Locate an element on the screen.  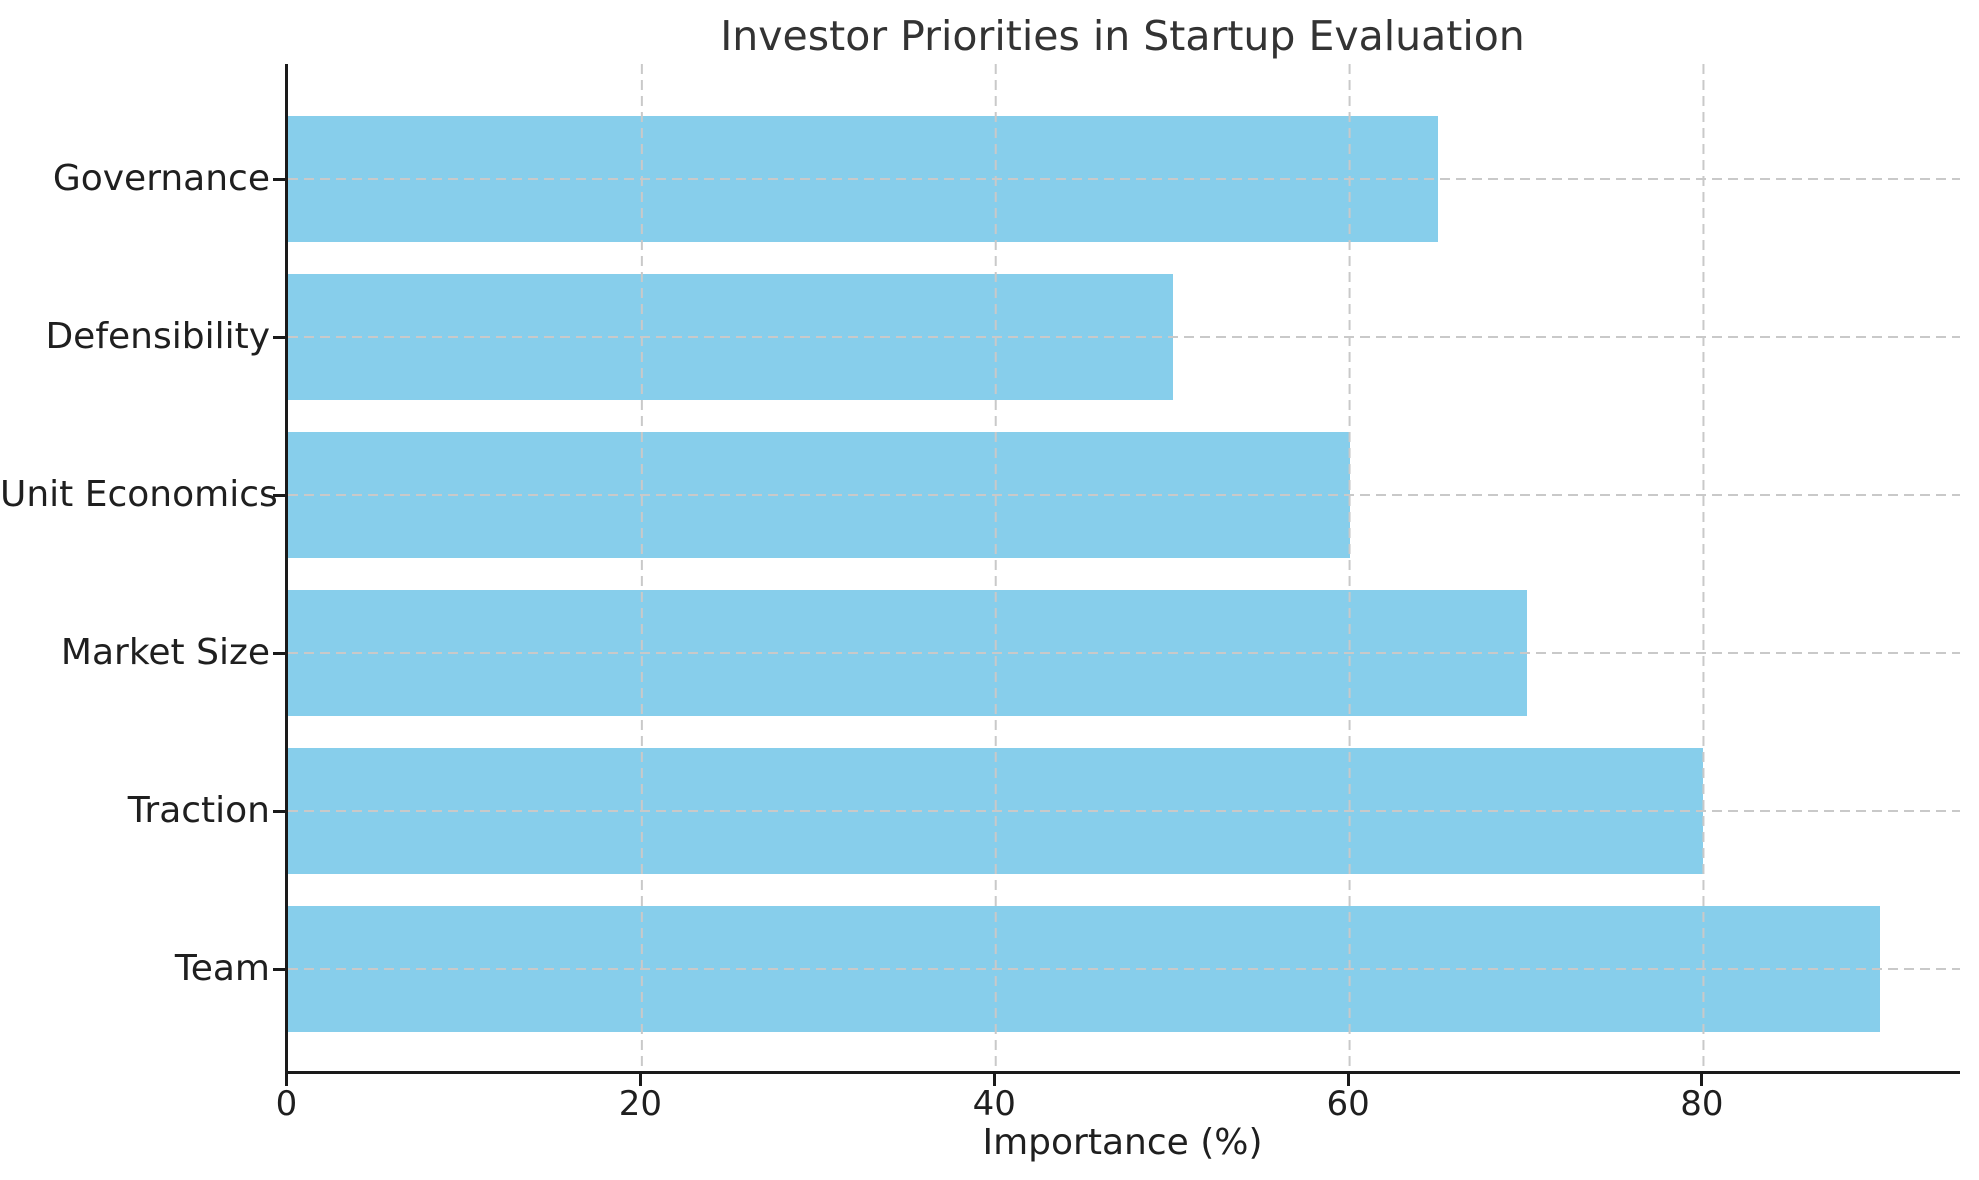
y-tick-label-market-size: Market Size is located at coordinates (165, 652).